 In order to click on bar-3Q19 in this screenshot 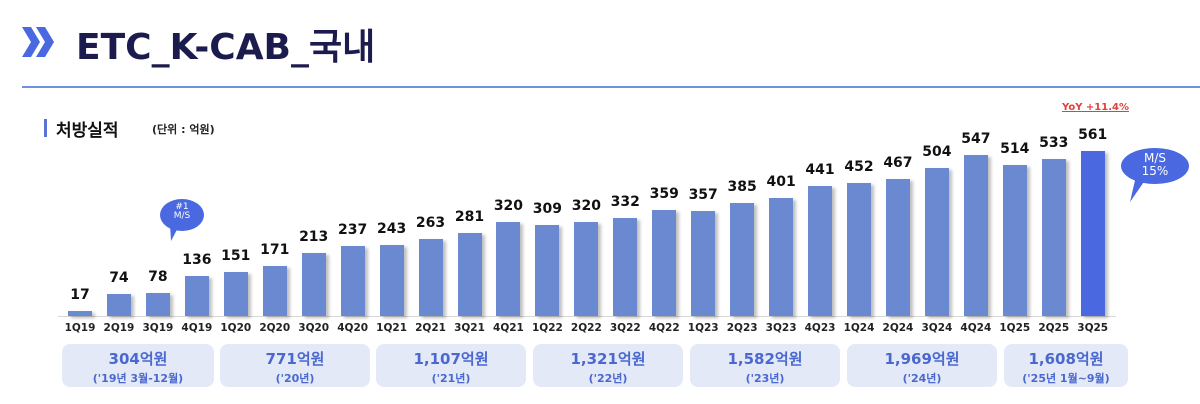, I will do `click(157, 304)`.